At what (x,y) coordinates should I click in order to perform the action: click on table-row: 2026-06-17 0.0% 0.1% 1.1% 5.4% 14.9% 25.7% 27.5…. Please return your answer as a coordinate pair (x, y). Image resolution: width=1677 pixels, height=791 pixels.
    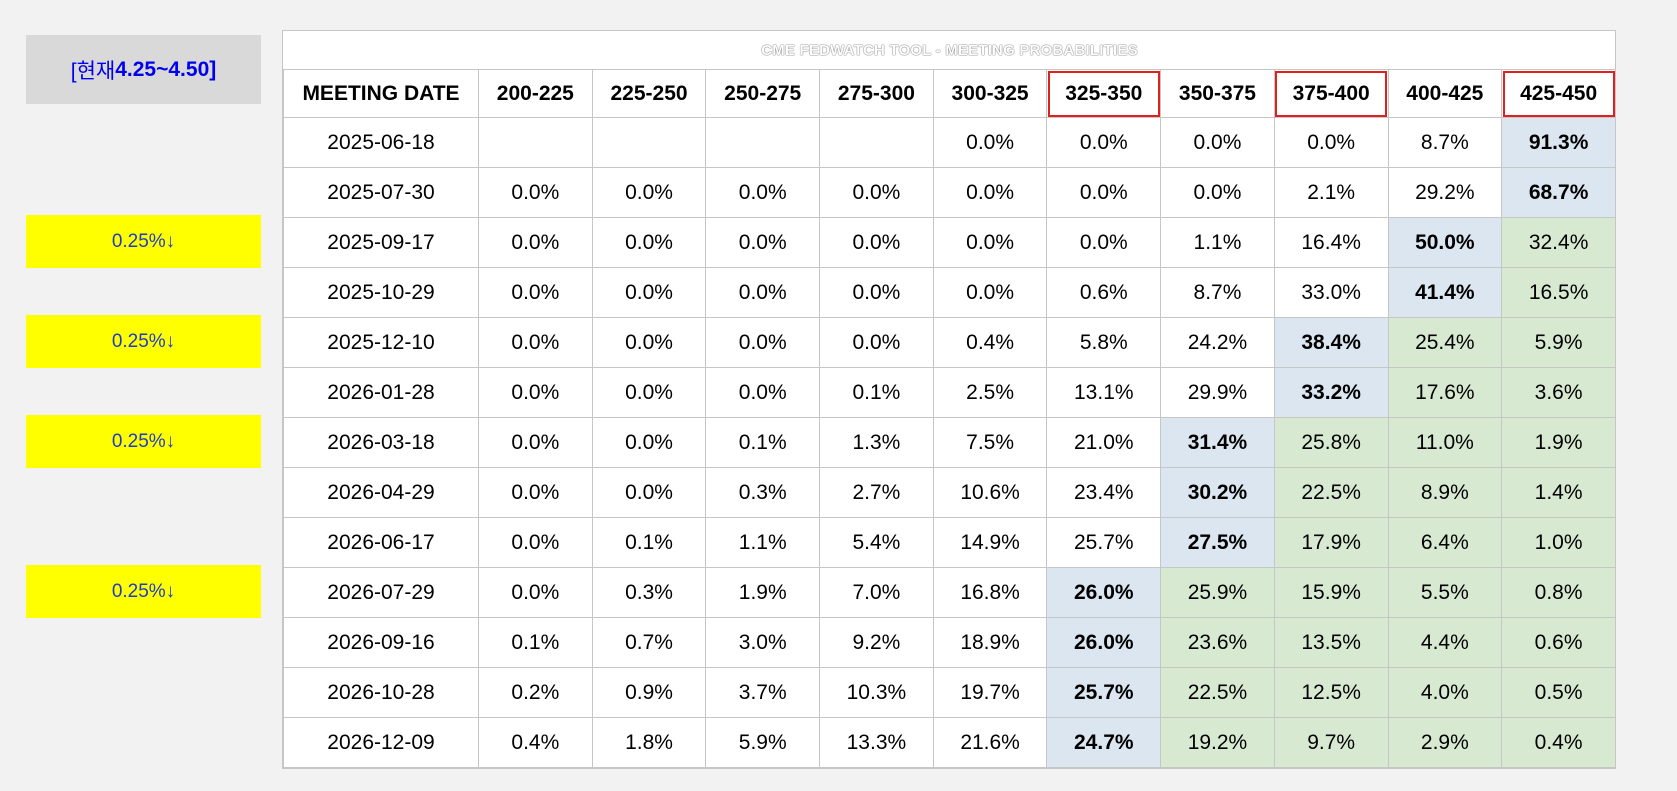
    Looking at the image, I should click on (950, 542).